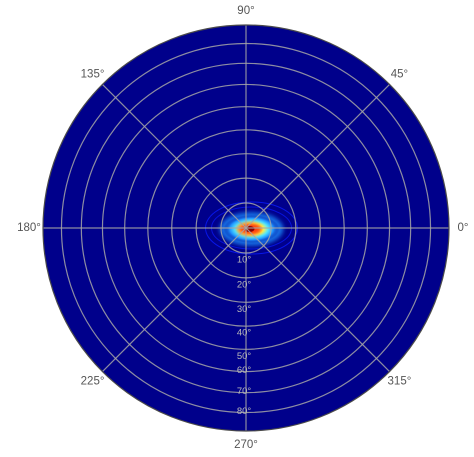 Image resolution: width=474 pixels, height=457 pixels. I want to click on radial-tick-label-10: 10°, so click(244, 260).